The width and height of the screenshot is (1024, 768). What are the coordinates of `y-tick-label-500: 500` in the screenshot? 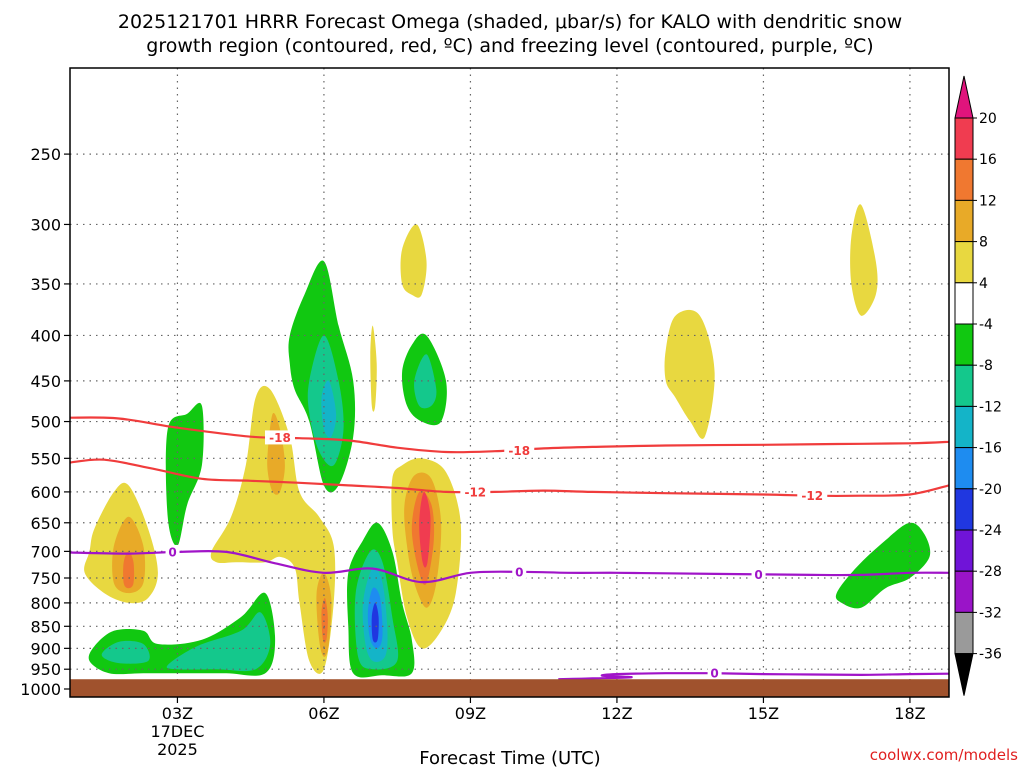 It's located at (45, 422).